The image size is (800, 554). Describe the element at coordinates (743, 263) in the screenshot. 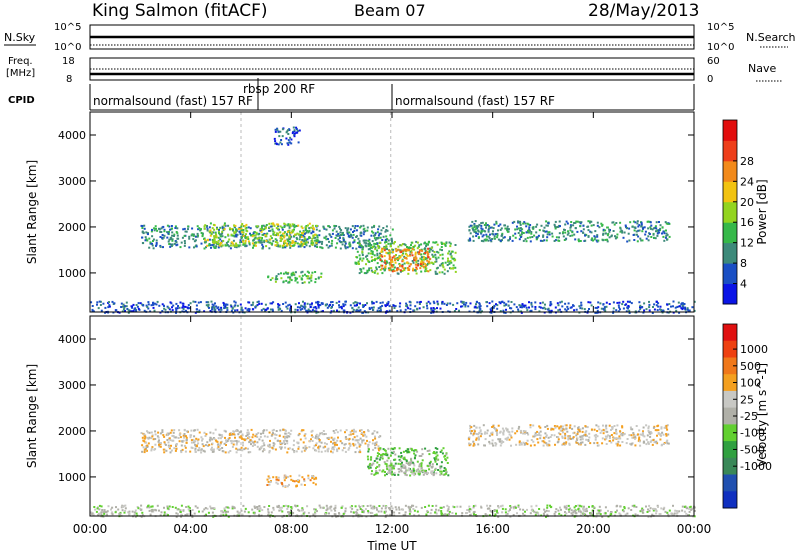

I see `colorbar-tick-label: 8` at that location.